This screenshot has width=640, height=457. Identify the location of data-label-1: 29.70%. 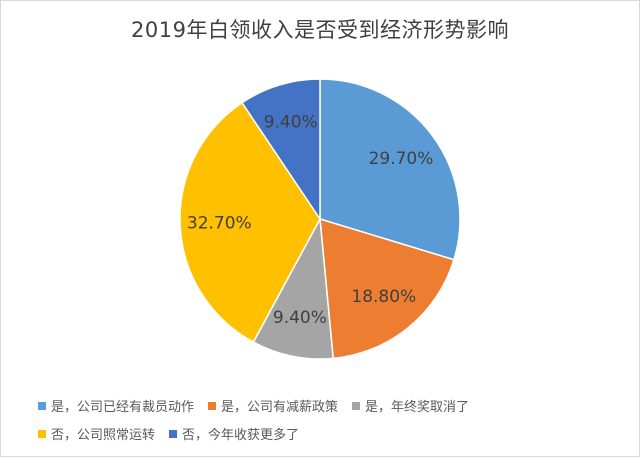
(401, 159).